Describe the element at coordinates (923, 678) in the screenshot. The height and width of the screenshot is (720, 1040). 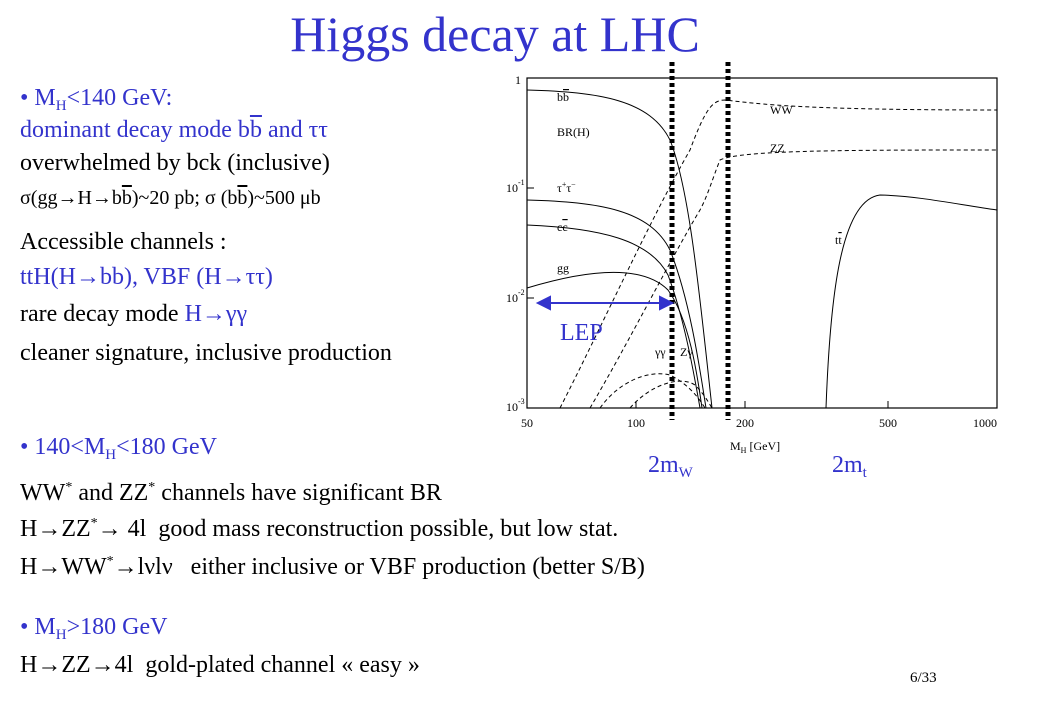
I see `page-number: 6/33` at that location.